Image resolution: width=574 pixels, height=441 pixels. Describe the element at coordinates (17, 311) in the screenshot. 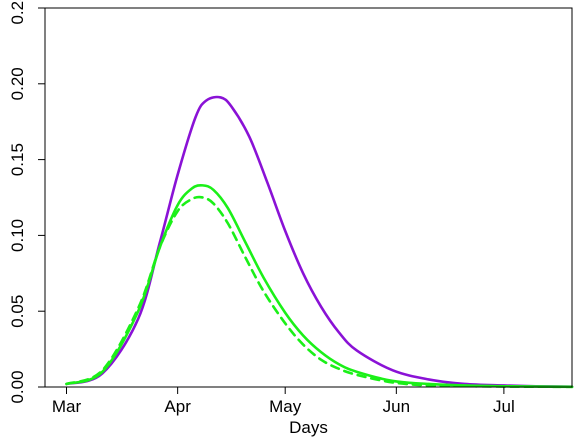

I see `y-tick-label: 0.05` at that location.